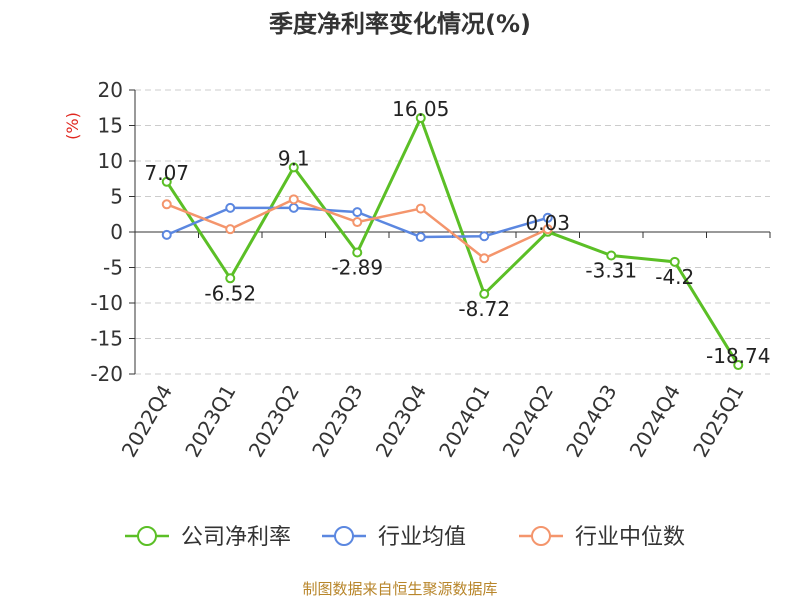 The image size is (800, 600). What do you see at coordinates (611, 271) in the screenshot?
I see `data-label: -3.31` at bounding box center [611, 271].